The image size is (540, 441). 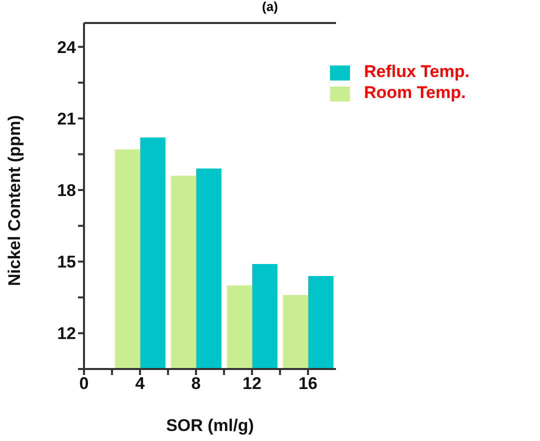 I want to click on x-axis-title: SOR (ml/g), so click(x=210, y=425).